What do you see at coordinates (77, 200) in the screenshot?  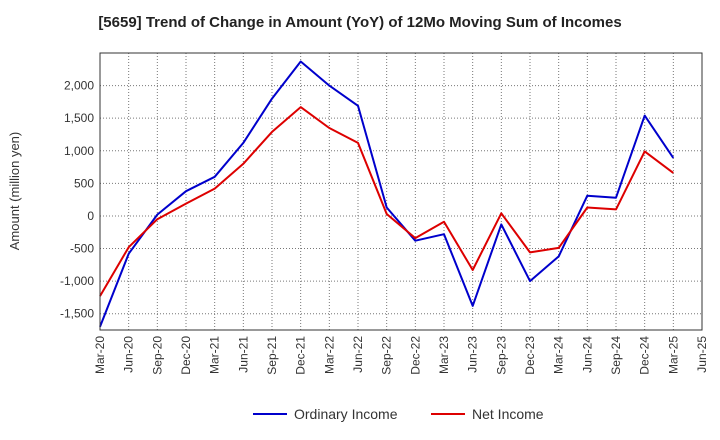 I see `y-axis-ticks: -1,500 -1,000 -500 0 500 1,000 1,500 2,000` at bounding box center [77, 200].